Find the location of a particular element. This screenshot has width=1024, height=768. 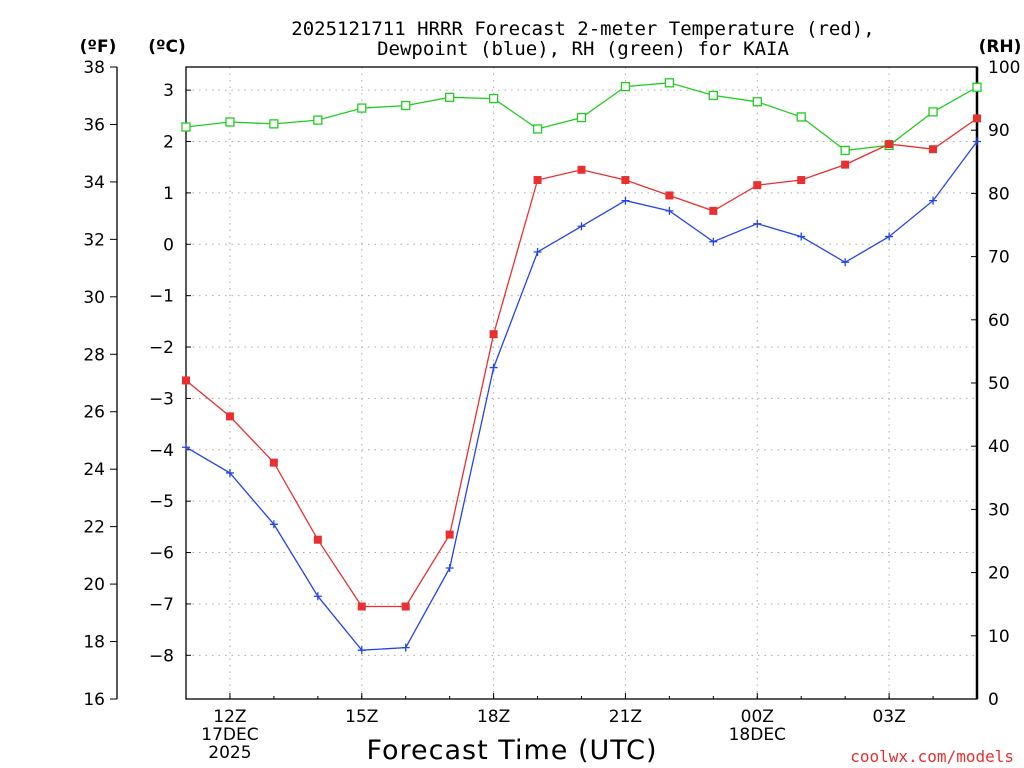

celsius-tick-label: −6 is located at coordinates (161, 554).